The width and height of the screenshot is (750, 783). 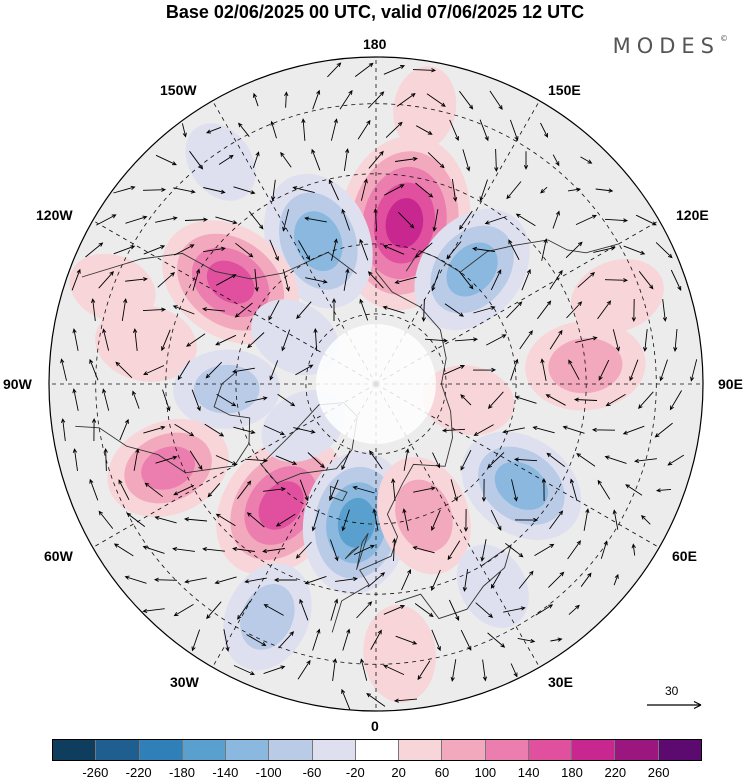 I want to click on lon-label-90e: 90E, so click(x=730, y=384).